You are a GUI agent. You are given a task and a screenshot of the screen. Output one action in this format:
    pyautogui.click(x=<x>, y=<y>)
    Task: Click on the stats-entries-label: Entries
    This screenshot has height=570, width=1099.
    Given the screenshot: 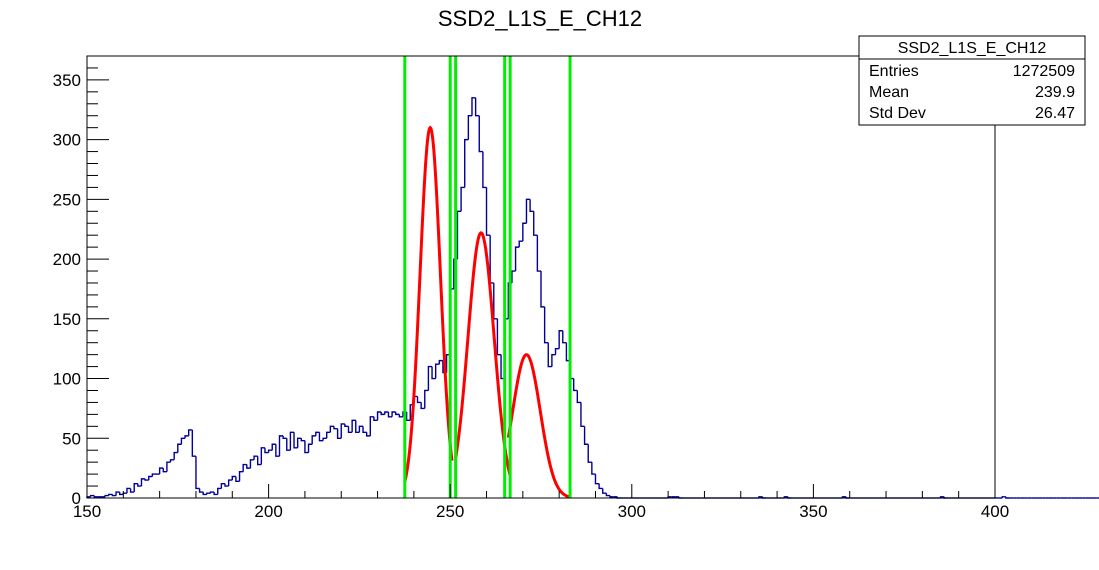 What is the action you would take?
    pyautogui.click(x=894, y=71)
    